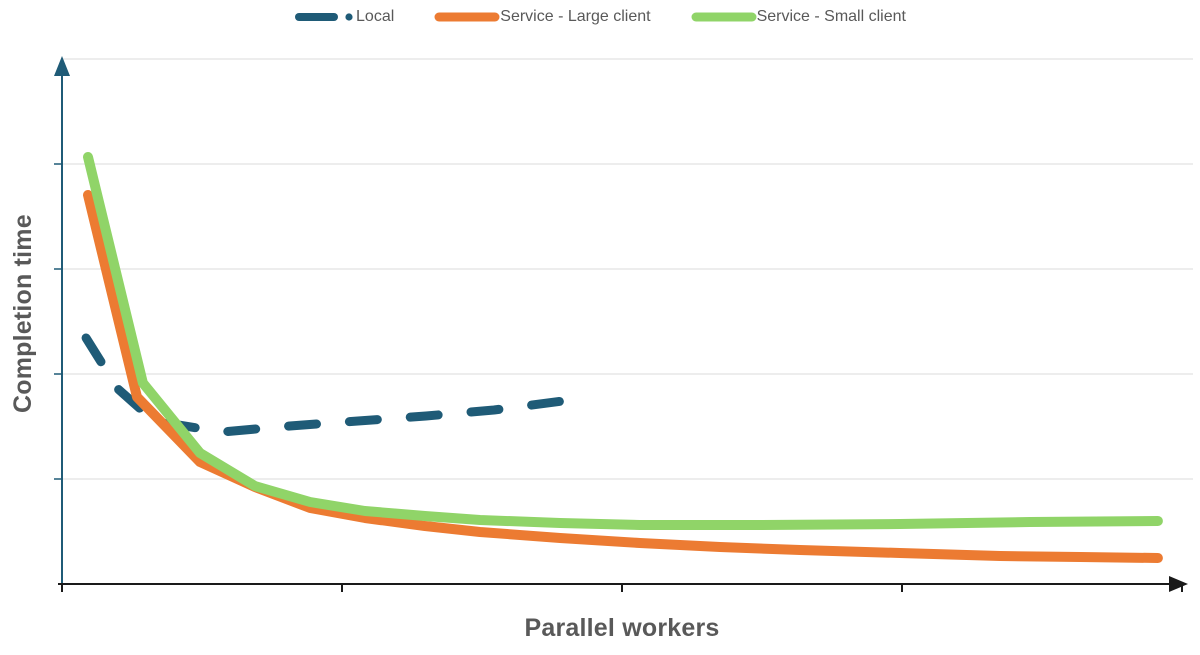 The image size is (1200, 655). I want to click on legend-label-service-small-client: Service - Small client, so click(831, 16).